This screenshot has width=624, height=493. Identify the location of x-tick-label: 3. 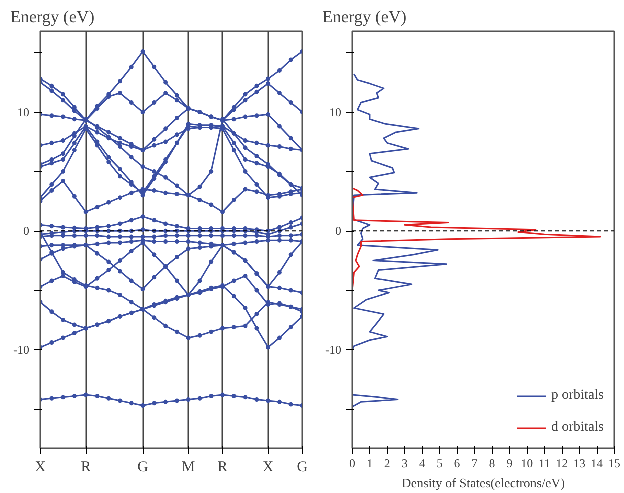
(405, 463).